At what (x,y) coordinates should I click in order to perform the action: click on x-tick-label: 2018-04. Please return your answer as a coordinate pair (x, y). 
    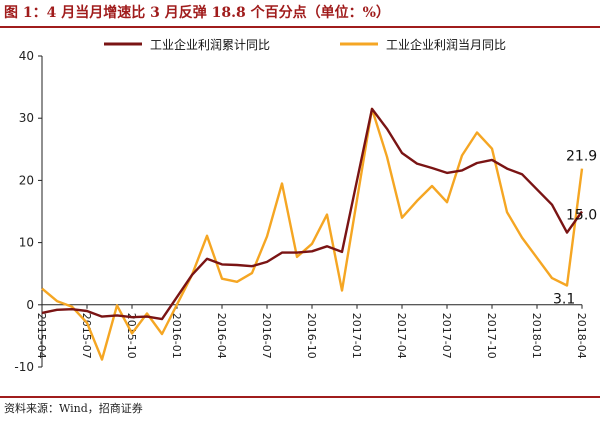
    Looking at the image, I should click on (581, 336).